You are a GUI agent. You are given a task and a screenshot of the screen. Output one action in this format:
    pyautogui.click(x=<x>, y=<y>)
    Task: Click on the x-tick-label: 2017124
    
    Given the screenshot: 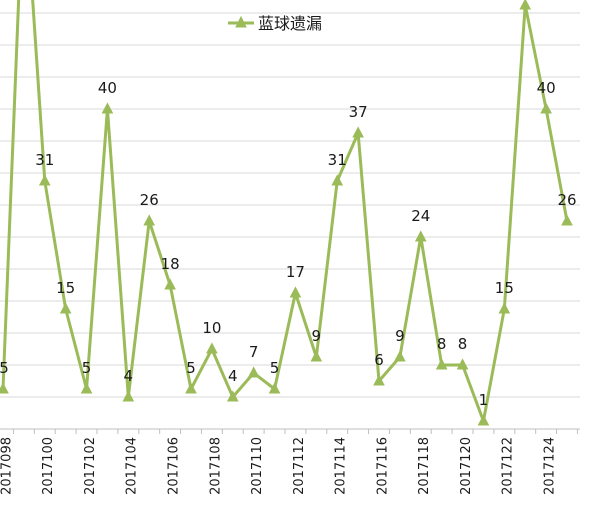 What is the action you would take?
    pyautogui.click(x=550, y=466)
    